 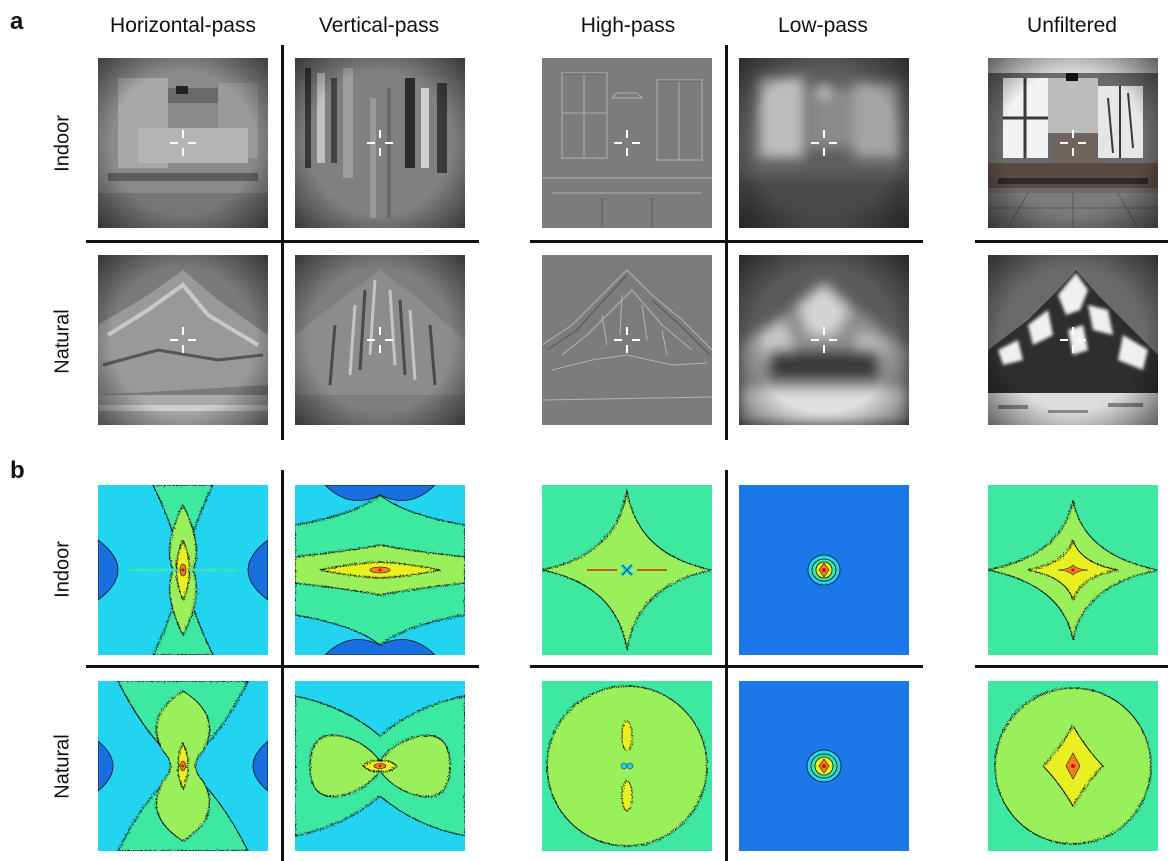 I want to click on panel-letter-a: a, so click(x=17, y=21).